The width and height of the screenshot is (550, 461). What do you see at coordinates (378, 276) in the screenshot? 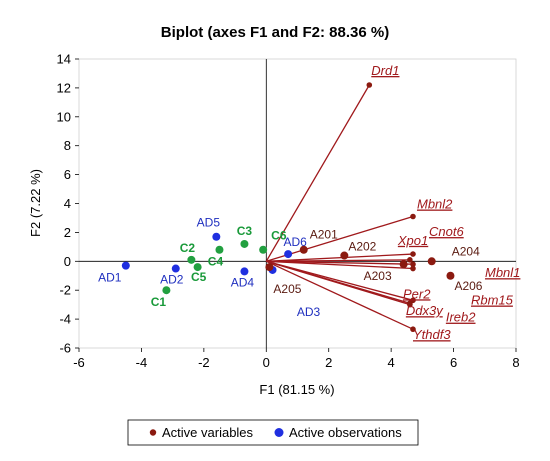
I see `obs-label-a203: A203` at bounding box center [378, 276].